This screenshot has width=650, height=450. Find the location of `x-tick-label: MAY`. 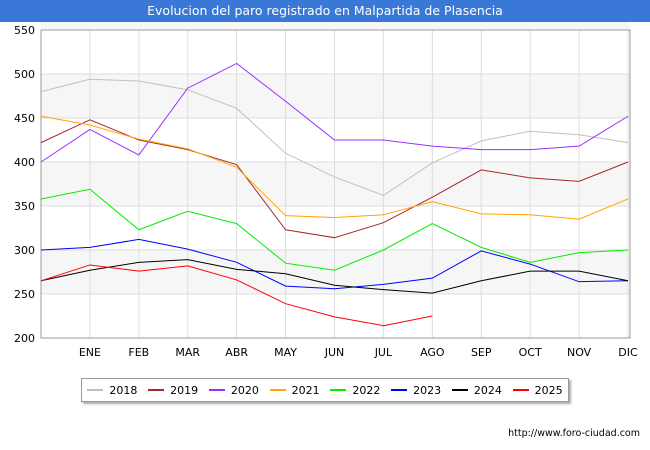

x-tick-label: MAY is located at coordinates (285, 352).